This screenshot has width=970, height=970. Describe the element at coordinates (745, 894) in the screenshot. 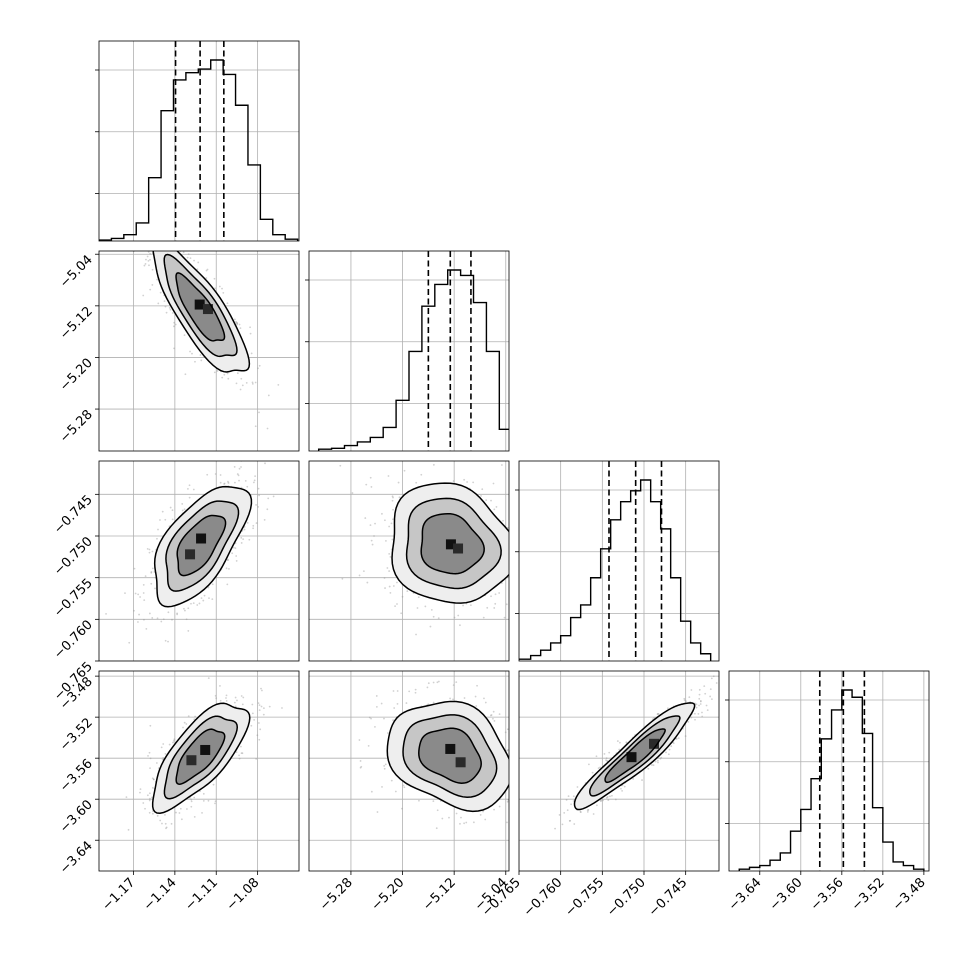

I see `x-tick-label: −3.64` at that location.